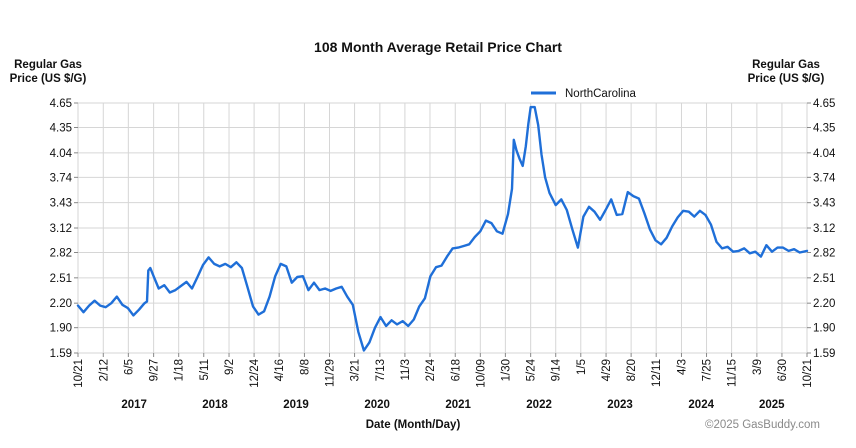  I want to click on x-tick-label: 8/20, so click(632, 370).